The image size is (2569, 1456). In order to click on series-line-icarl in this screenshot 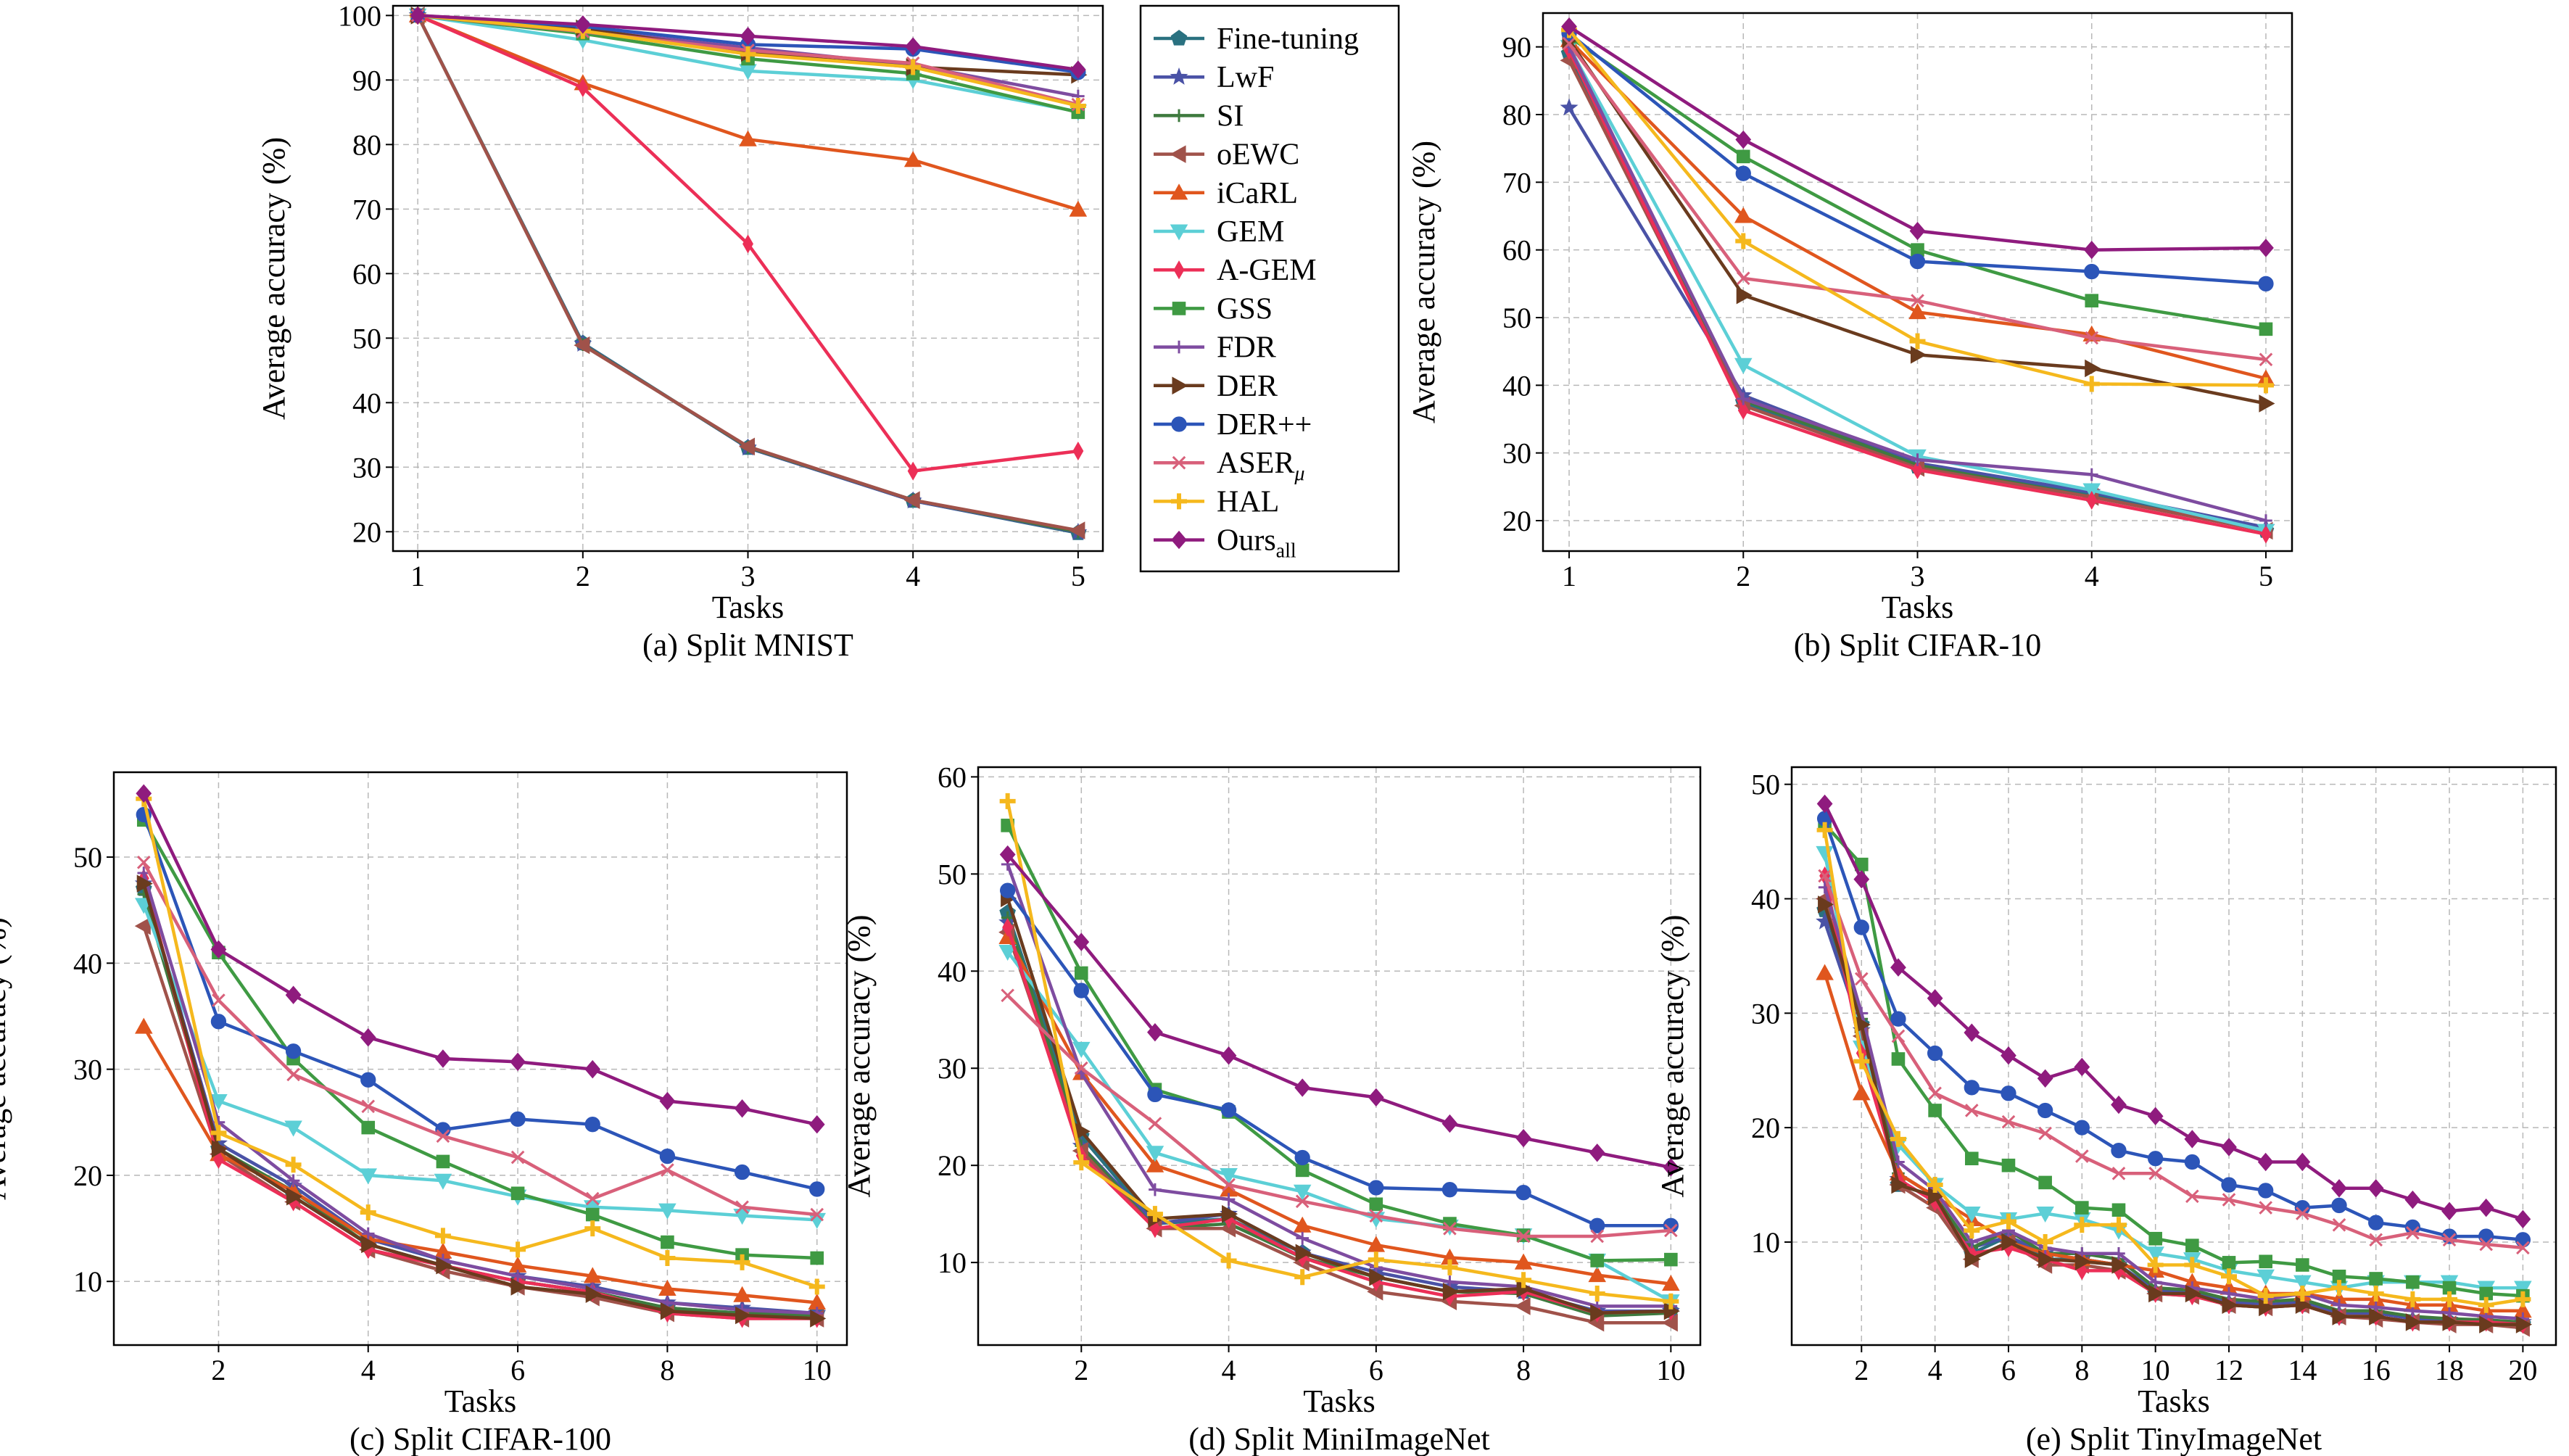, I will do `click(2173, 1142)`.